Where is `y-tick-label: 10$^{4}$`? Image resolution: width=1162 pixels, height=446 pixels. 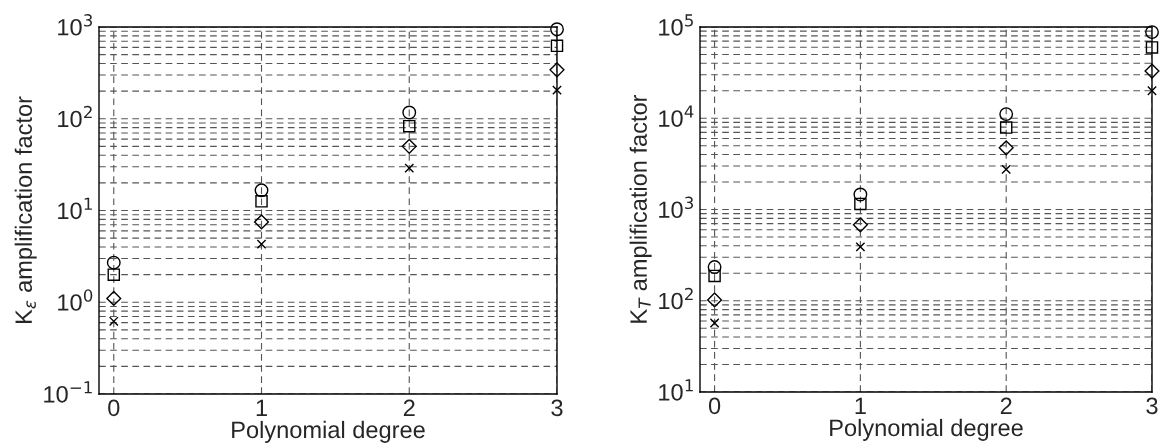
y-tick-label: 10$^{4}$ is located at coordinates (676, 116).